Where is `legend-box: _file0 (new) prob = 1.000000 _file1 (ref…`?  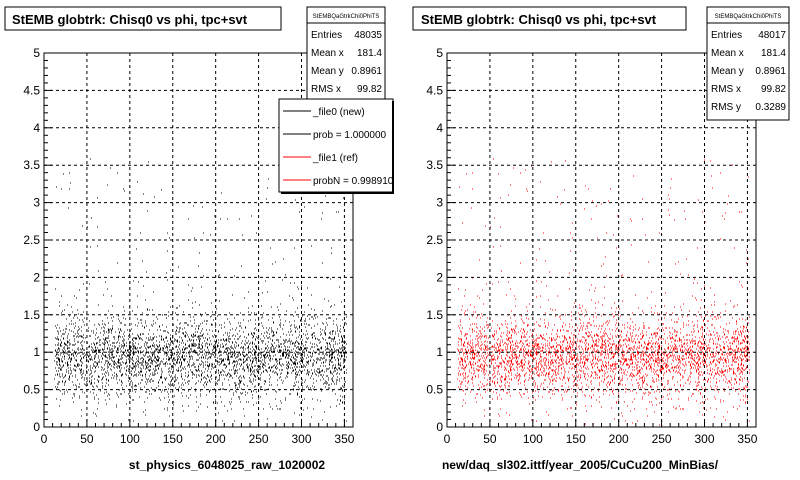 legend-box: _file0 (new) prob = 1.000000 _file1 (ref… is located at coordinates (336, 146).